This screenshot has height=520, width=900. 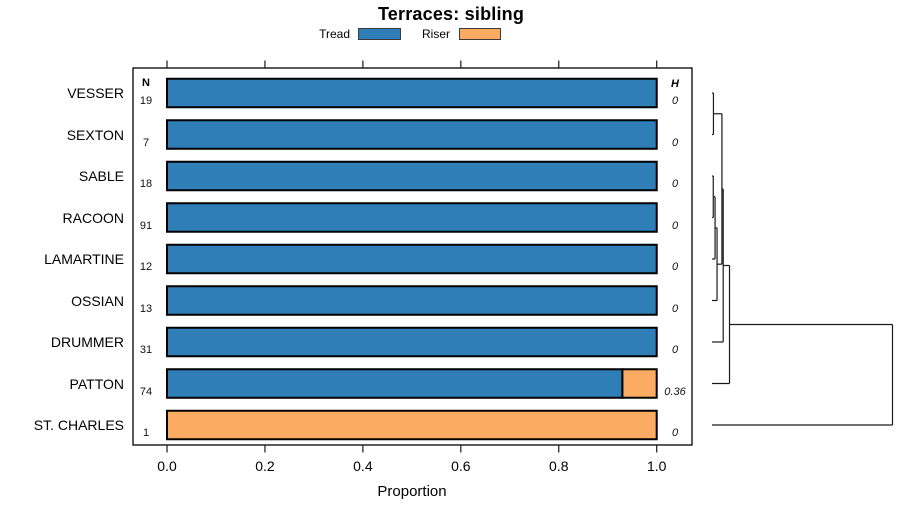 What do you see at coordinates (412, 134) in the screenshot?
I see `bar-segment-tread-sexton` at bounding box center [412, 134].